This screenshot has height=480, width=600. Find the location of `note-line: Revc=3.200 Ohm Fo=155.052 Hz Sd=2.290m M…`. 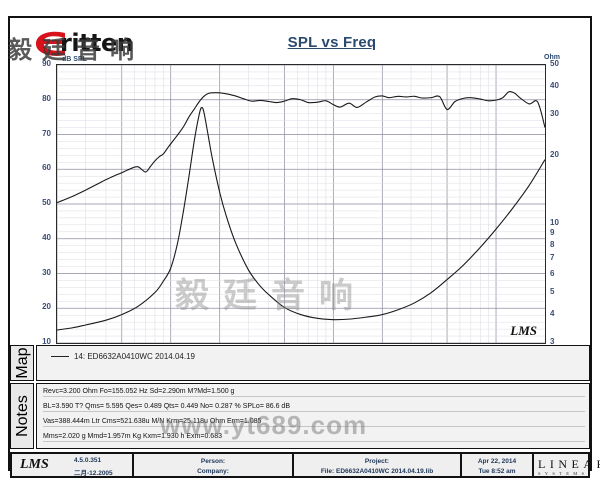

note-line: Revc=3.200 Ohm Fo=155.052 Hz Sd=2.290m M… is located at coordinates (314, 392).